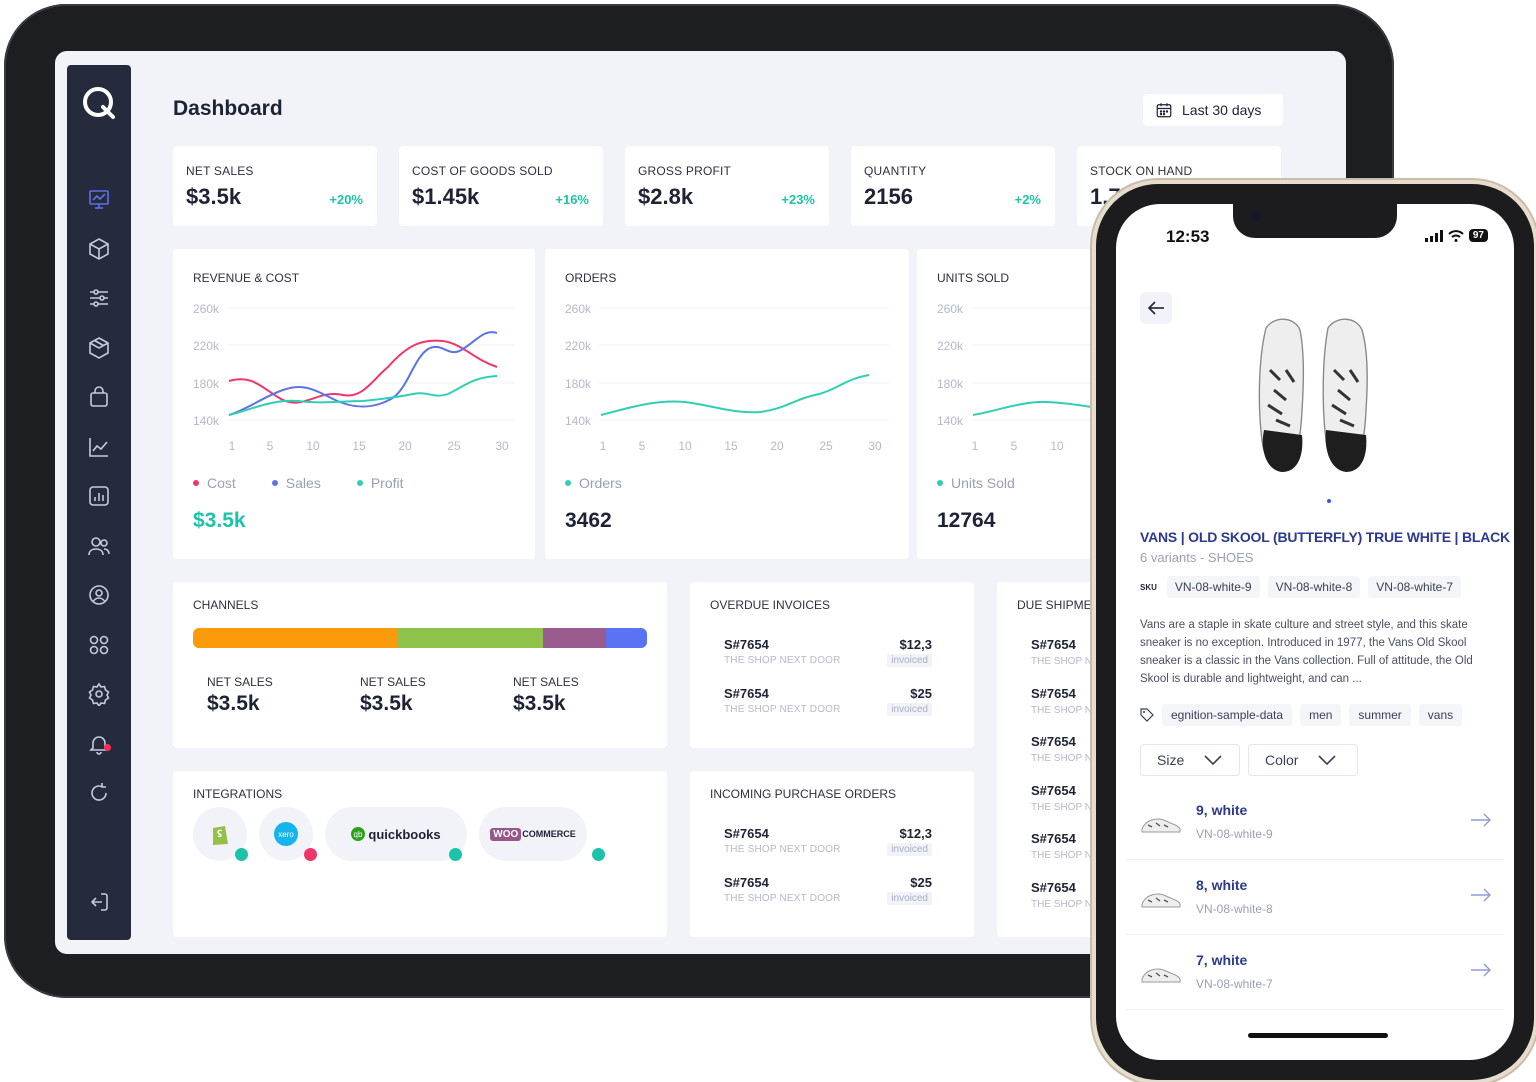  I want to click on tag-list: egnition-sample-data men summer vans, so click(1301, 715).